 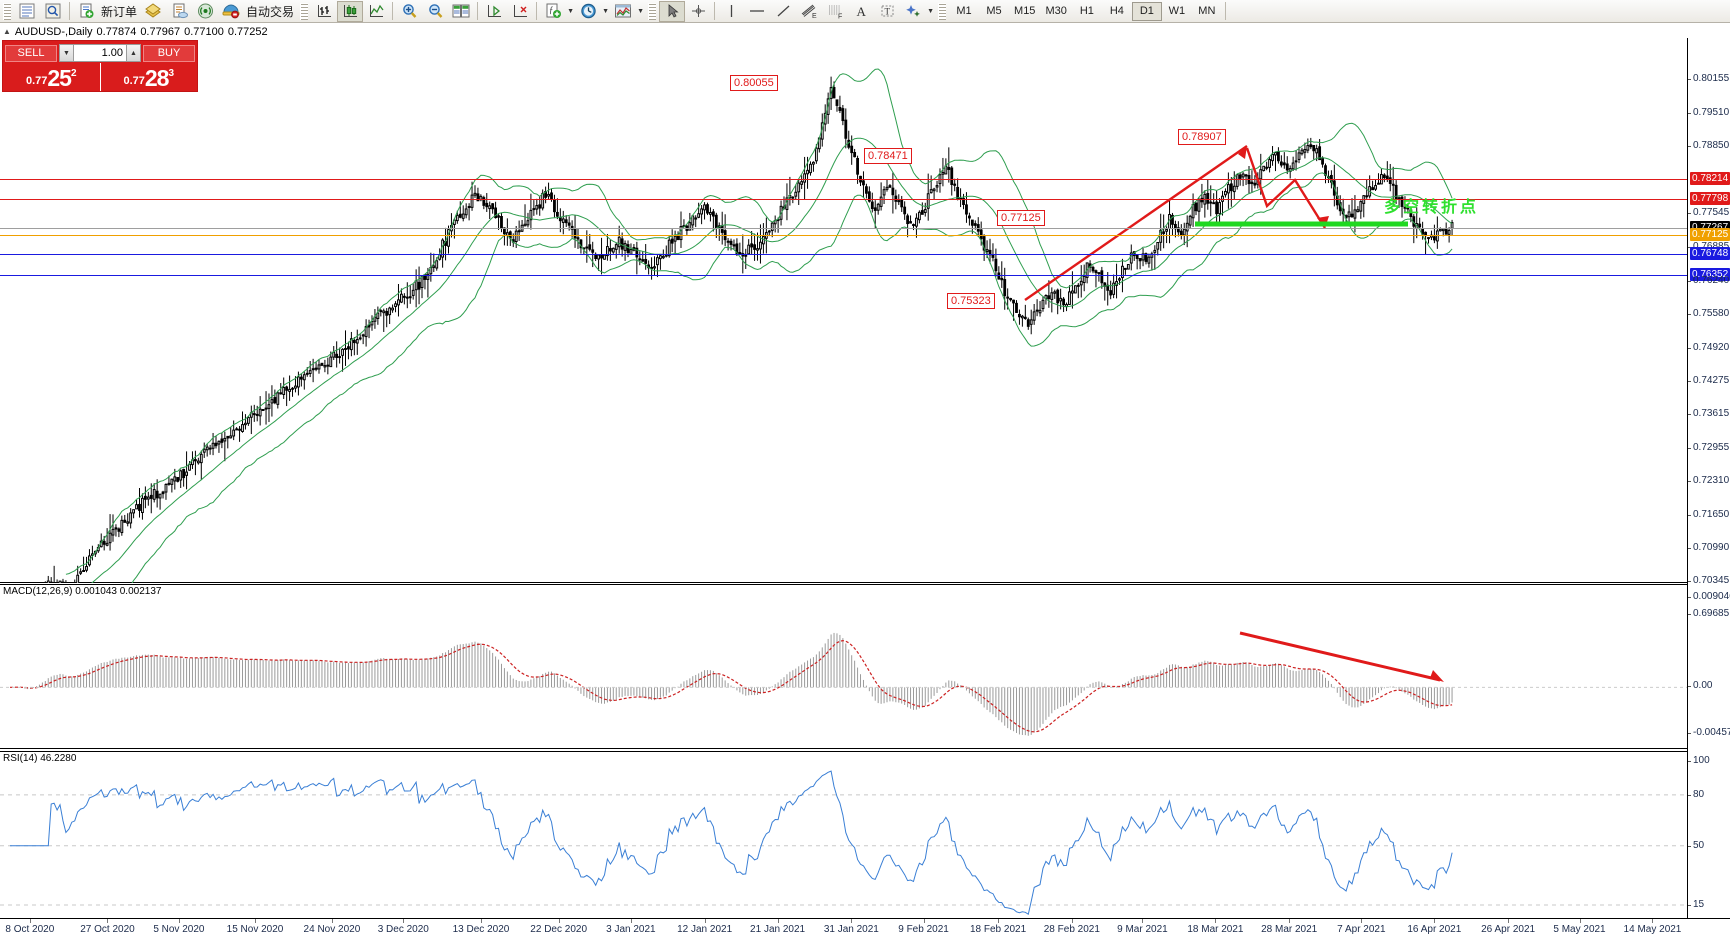 What do you see at coordinates (1508, 929) in the screenshot?
I see `date-tick-label: 26 Apr 2021` at bounding box center [1508, 929].